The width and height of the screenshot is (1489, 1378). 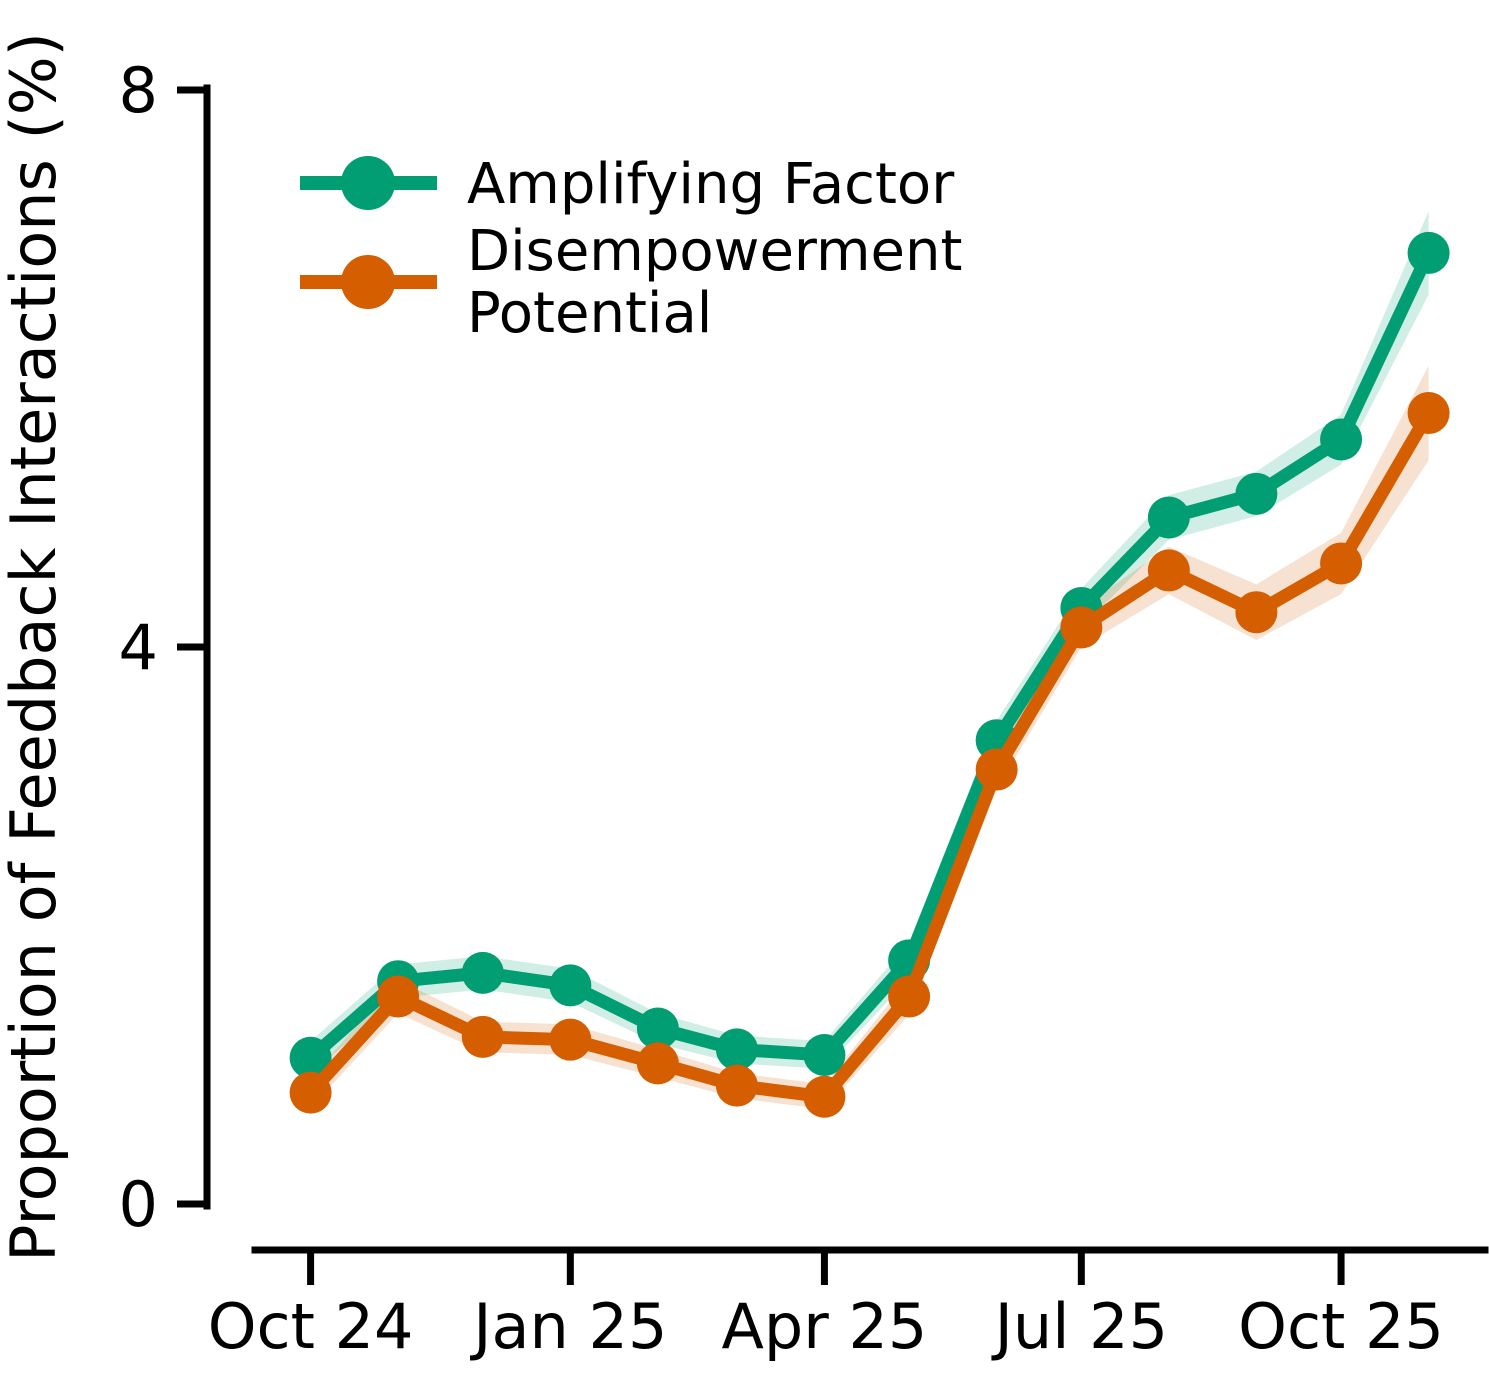 I want to click on x-tick-labels: Oct 24 Jan 25 Apr 25 Jul 25 Oct 25, so click(x=826, y=1326).